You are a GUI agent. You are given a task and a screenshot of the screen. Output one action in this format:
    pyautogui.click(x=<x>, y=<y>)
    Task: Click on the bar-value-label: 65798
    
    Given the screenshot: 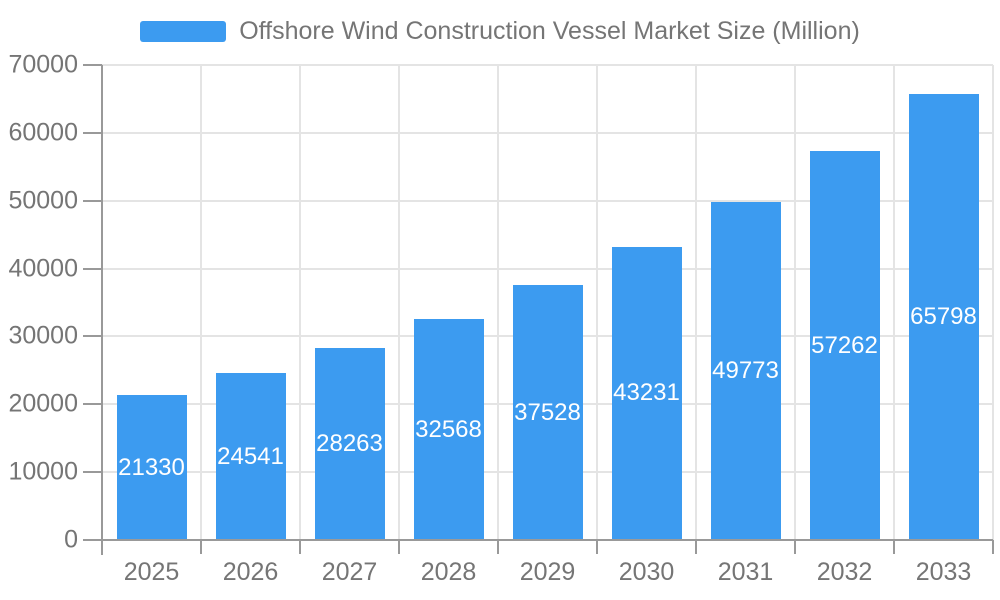 What is the action you would take?
    pyautogui.click(x=943, y=316)
    